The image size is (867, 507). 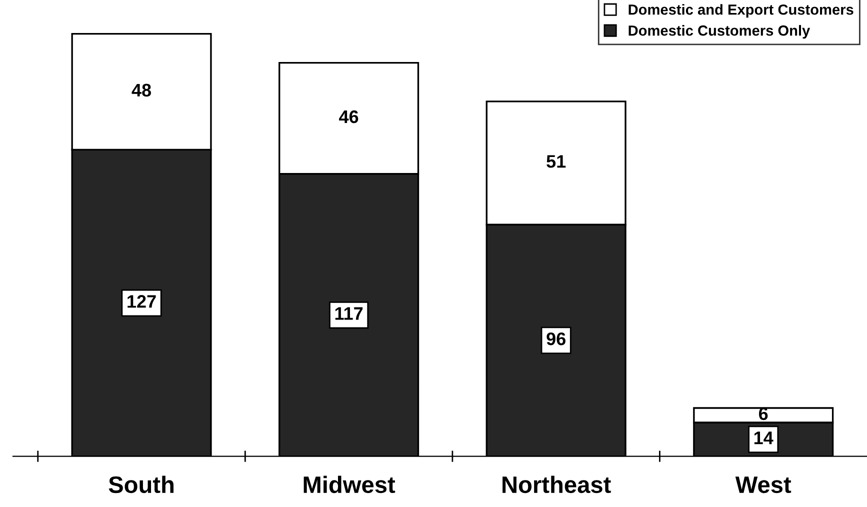 I want to click on x-tick-label: Northeast, so click(x=556, y=485).